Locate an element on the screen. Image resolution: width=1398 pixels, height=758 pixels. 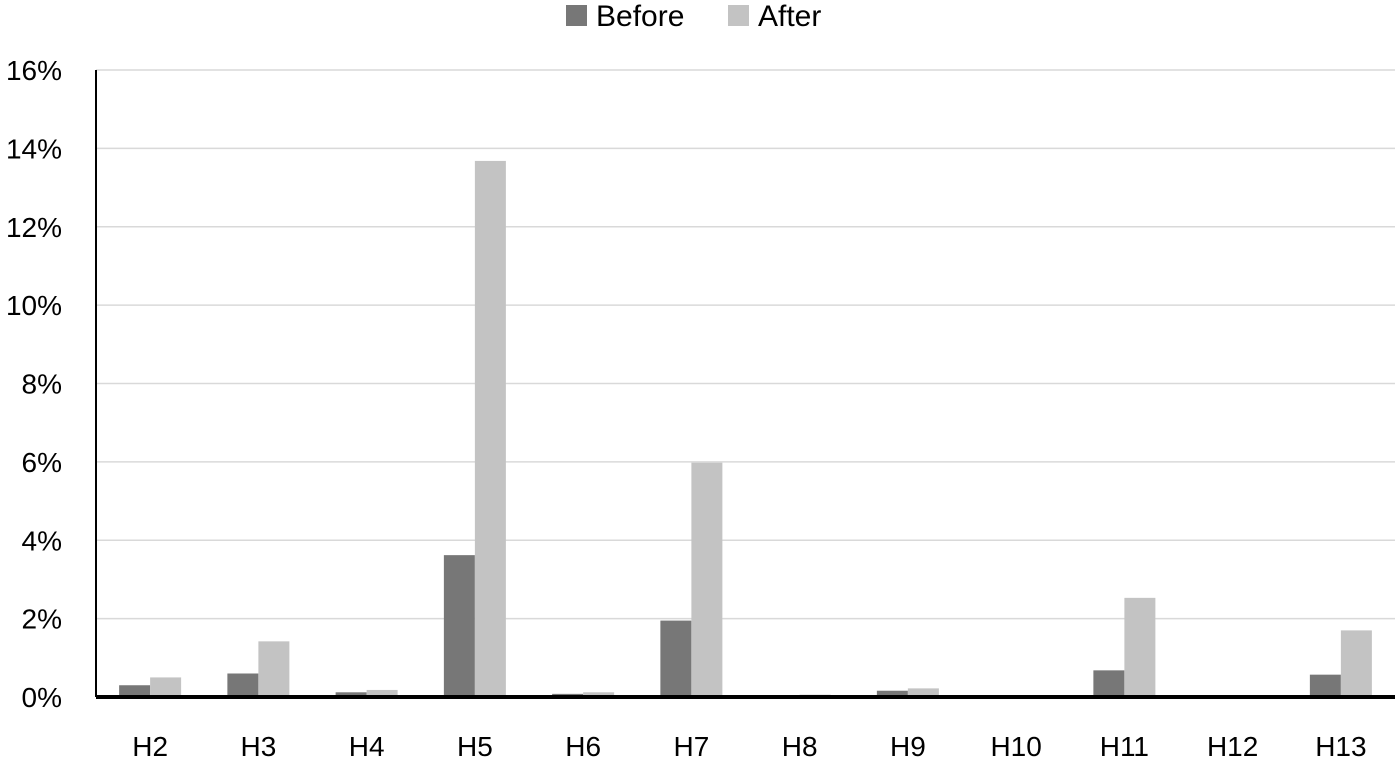
x-tick-label: H10 is located at coordinates (1015, 744).